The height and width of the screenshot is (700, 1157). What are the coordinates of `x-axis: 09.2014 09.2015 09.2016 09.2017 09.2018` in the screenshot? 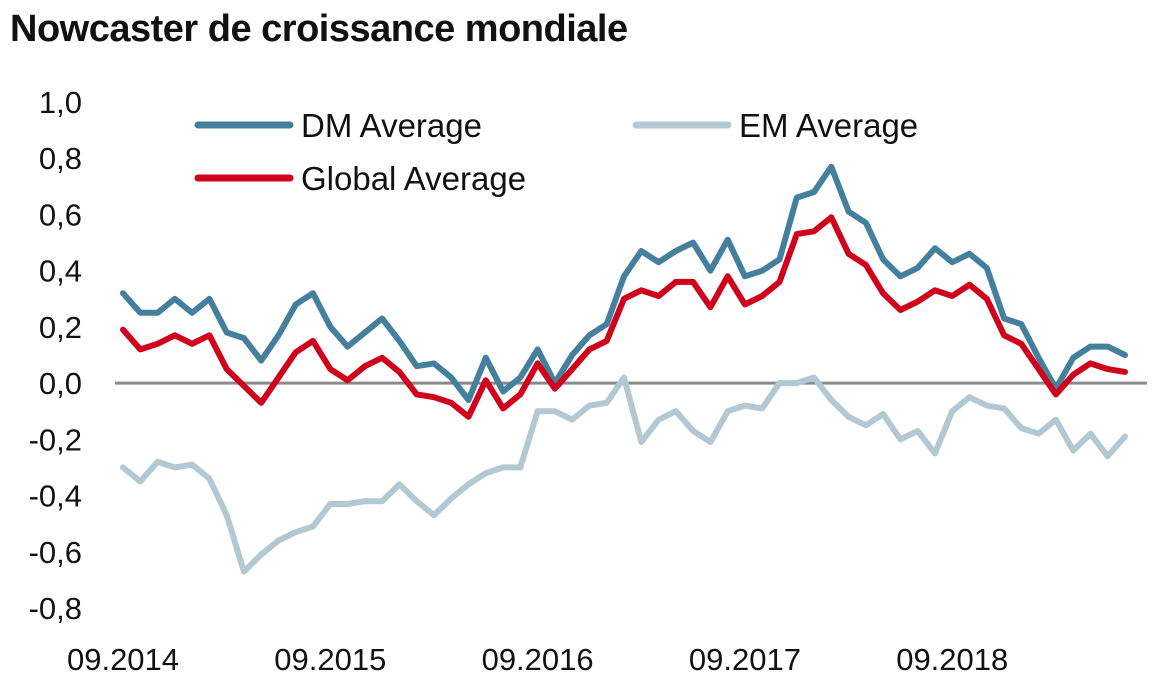 It's located at (537, 659).